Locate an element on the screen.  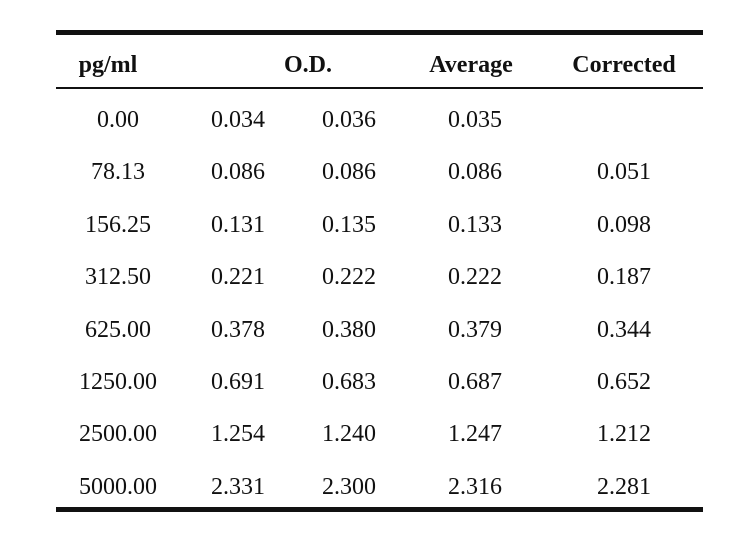
cell-average: 0.379 is located at coordinates (475, 329).